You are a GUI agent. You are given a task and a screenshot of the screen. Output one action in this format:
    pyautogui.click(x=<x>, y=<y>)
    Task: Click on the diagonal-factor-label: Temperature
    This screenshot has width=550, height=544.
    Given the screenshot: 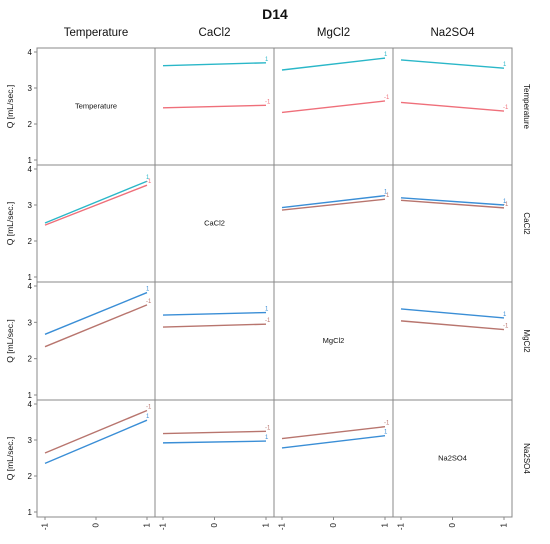 What is the action you would take?
    pyautogui.click(x=96, y=106)
    